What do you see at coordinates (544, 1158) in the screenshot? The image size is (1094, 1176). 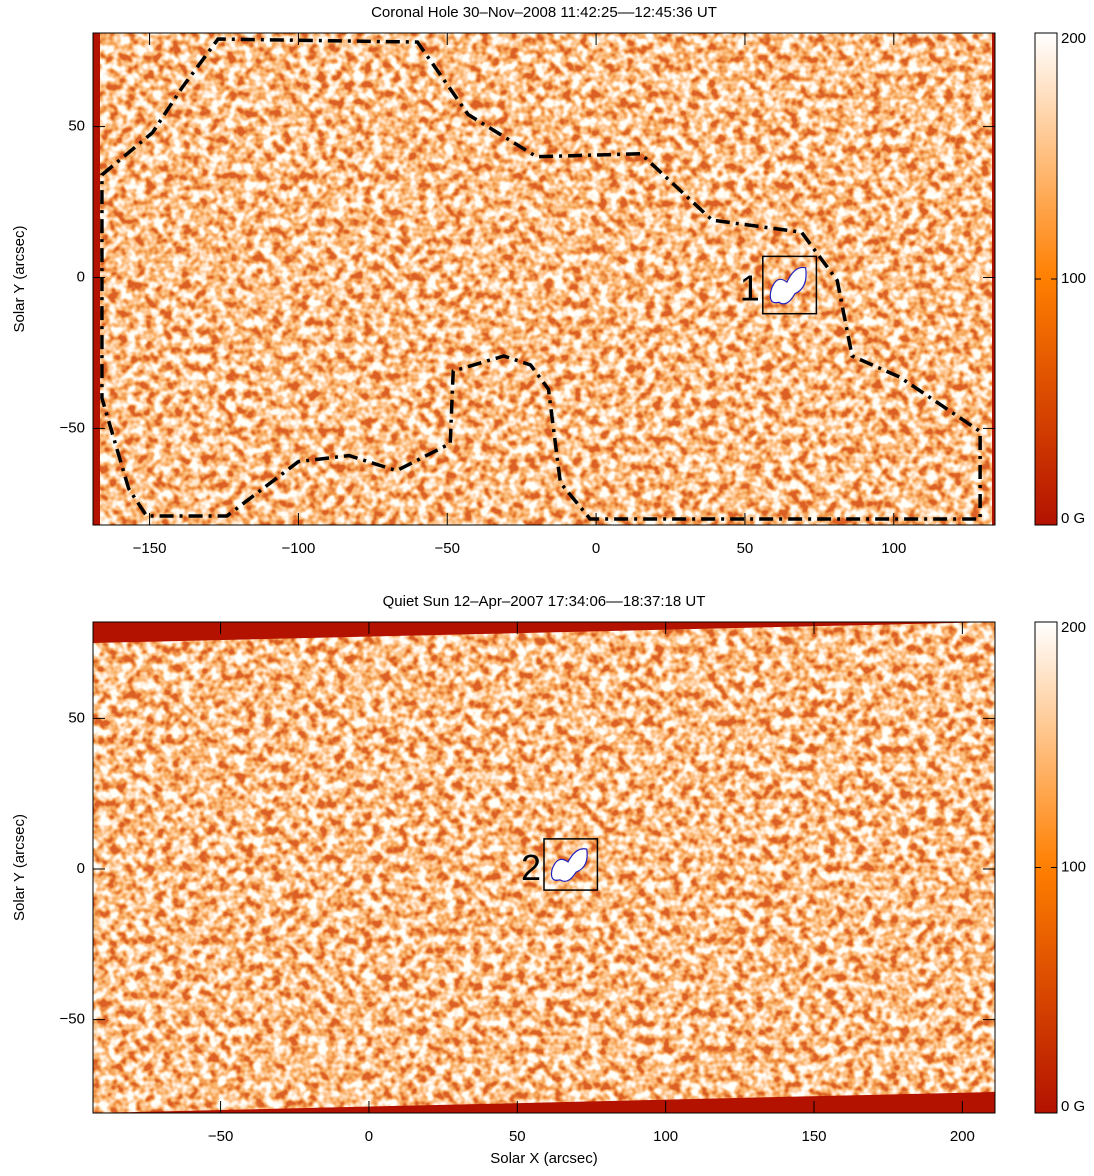 I see `x-axis-label: Solar X (arcsec)` at bounding box center [544, 1158].